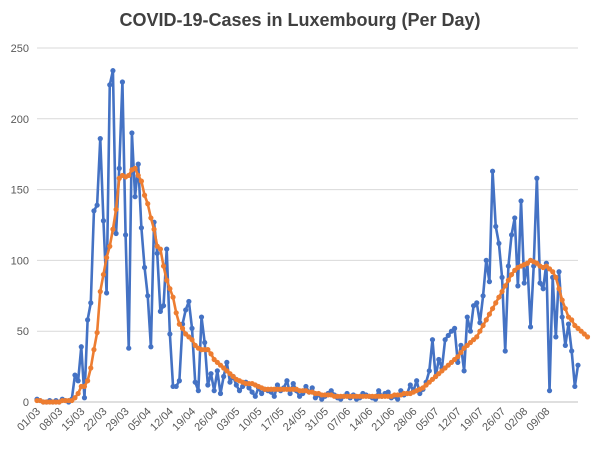  Describe the element at coordinates (361, 420) in the screenshot. I see `x-tick-label: 14/06` at that location.